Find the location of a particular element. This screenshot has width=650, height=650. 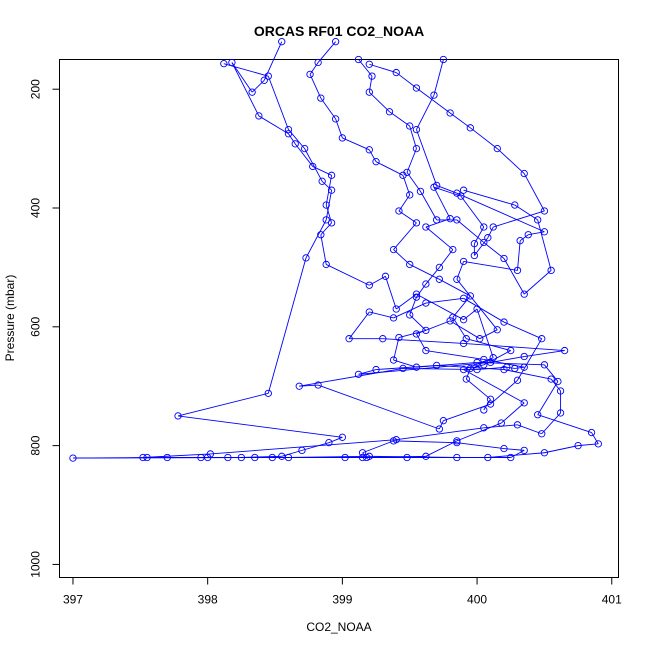

x-tick-label: 397 is located at coordinates (73, 600).